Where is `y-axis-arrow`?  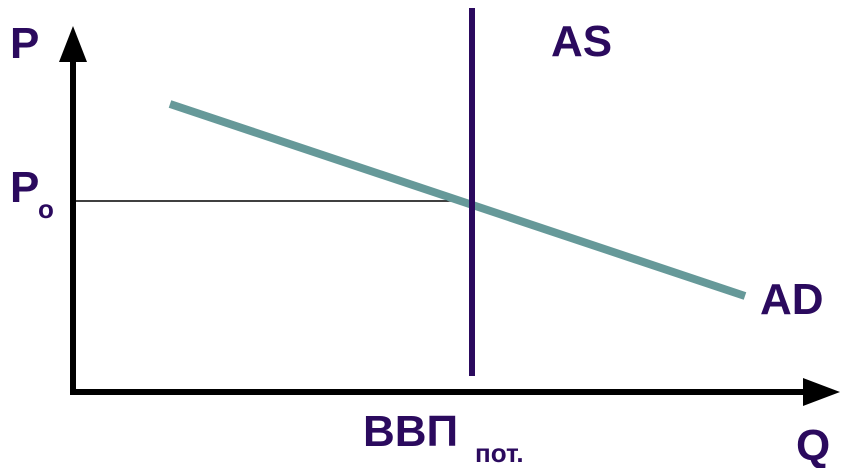
y-axis-arrow is located at coordinates (73, 44).